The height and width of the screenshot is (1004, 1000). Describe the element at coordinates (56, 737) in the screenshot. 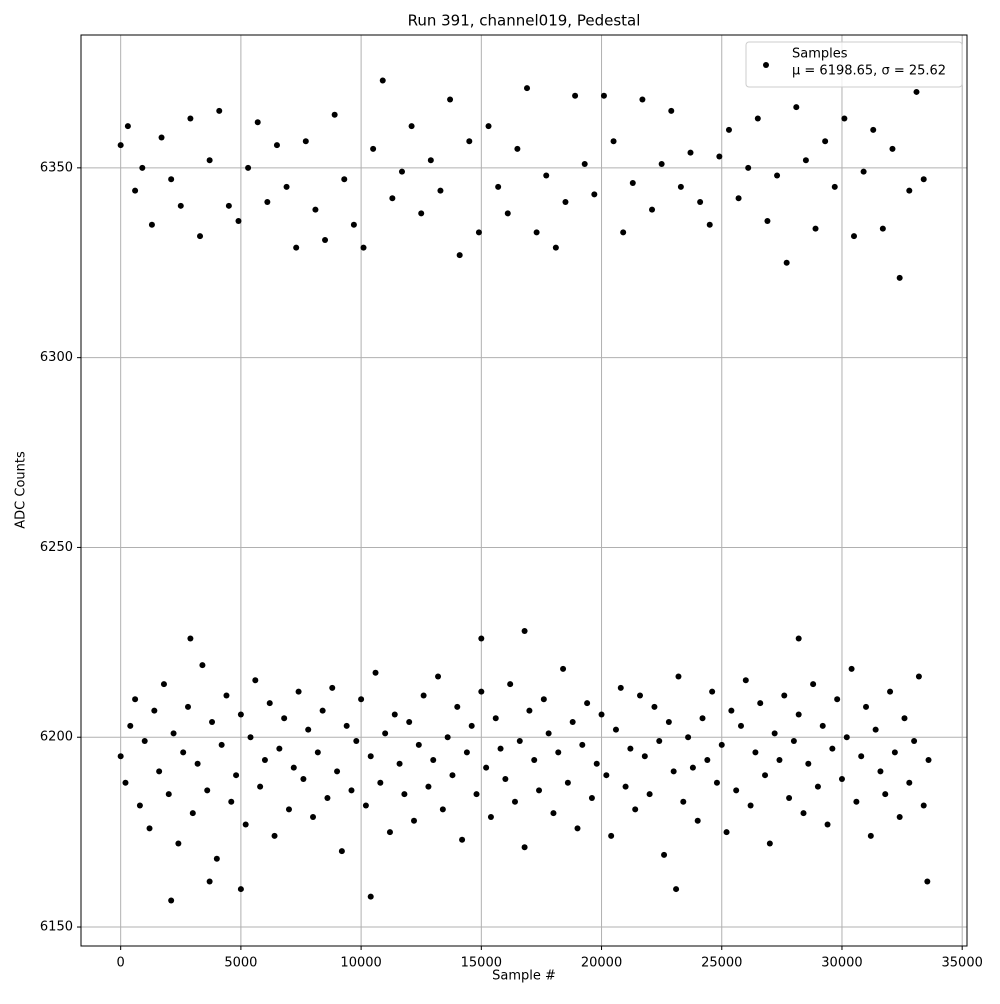

I see `y-tick-label: 6200` at that location.